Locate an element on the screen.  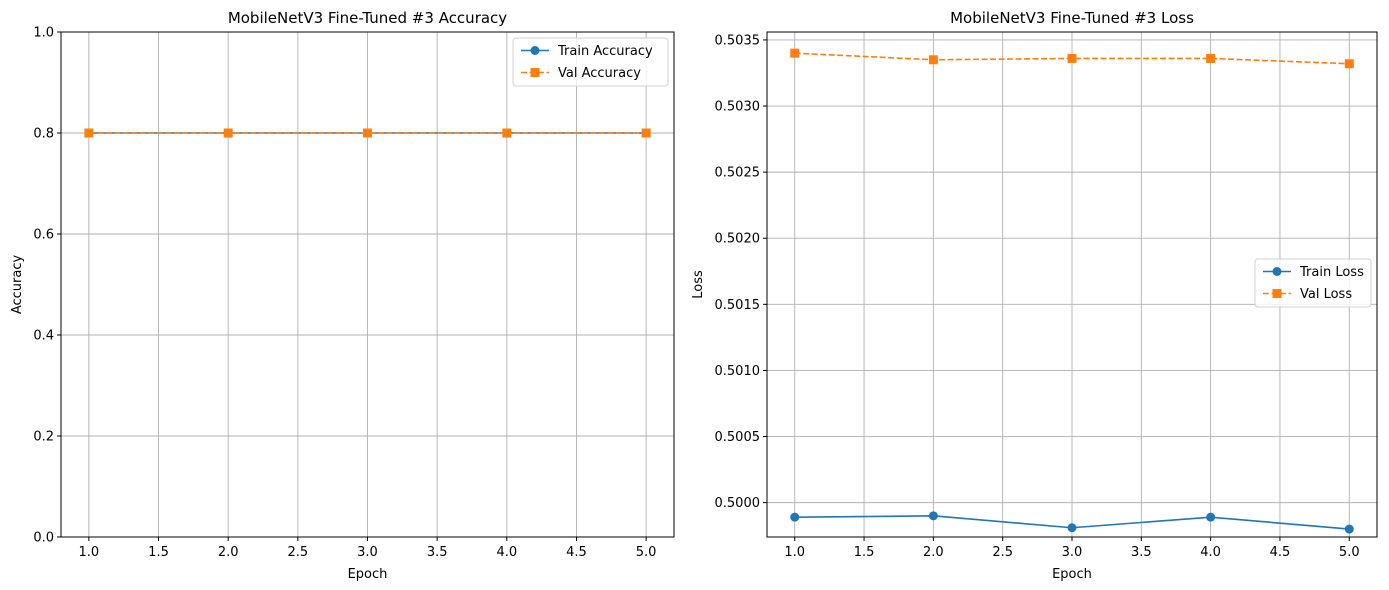
accuracy-y-tick-label: 0.0 is located at coordinates (43, 538).